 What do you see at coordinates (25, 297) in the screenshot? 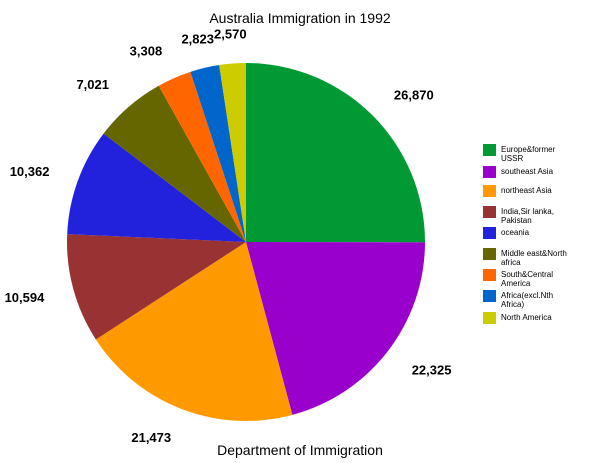
I see `slice-value-label: 10,594` at bounding box center [25, 297].